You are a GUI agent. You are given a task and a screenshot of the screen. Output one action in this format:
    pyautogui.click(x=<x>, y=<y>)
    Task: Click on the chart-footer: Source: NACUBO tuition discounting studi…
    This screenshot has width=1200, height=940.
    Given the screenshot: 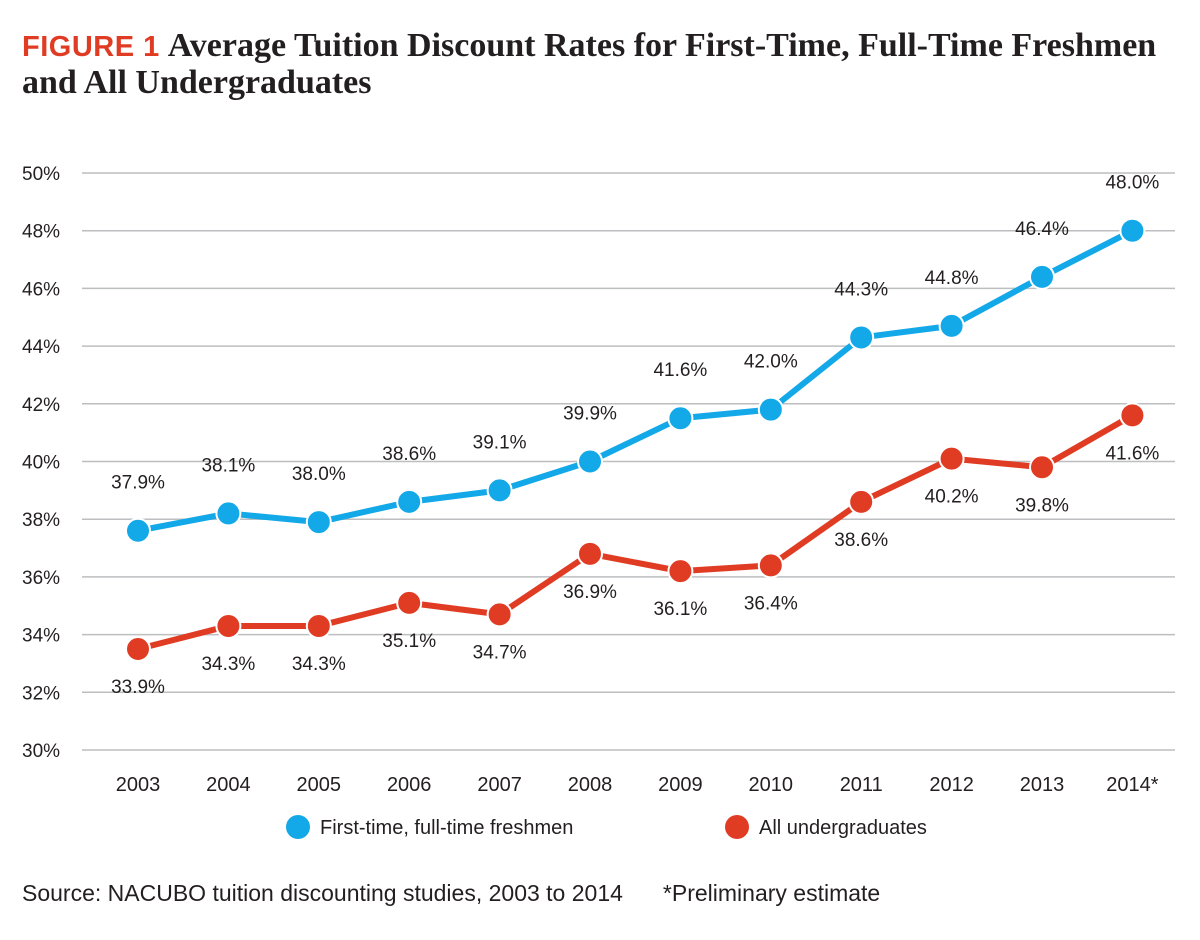 What is the action you would take?
    pyautogui.click(x=451, y=893)
    